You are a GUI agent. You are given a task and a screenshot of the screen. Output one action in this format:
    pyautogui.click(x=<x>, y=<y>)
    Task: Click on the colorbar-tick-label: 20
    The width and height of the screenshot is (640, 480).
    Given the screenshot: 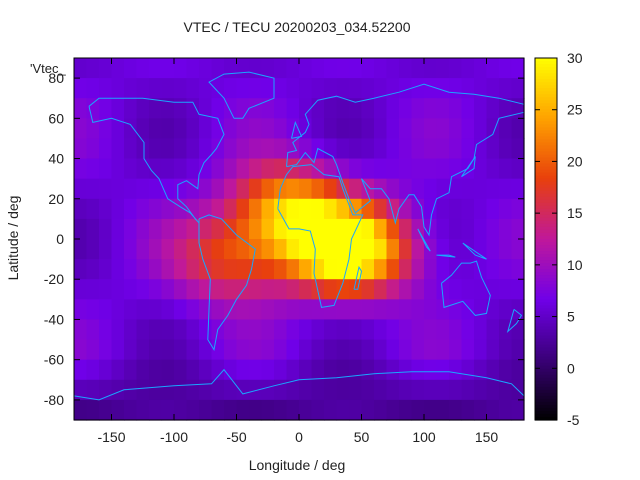 What is the action you would take?
    pyautogui.click(x=575, y=161)
    